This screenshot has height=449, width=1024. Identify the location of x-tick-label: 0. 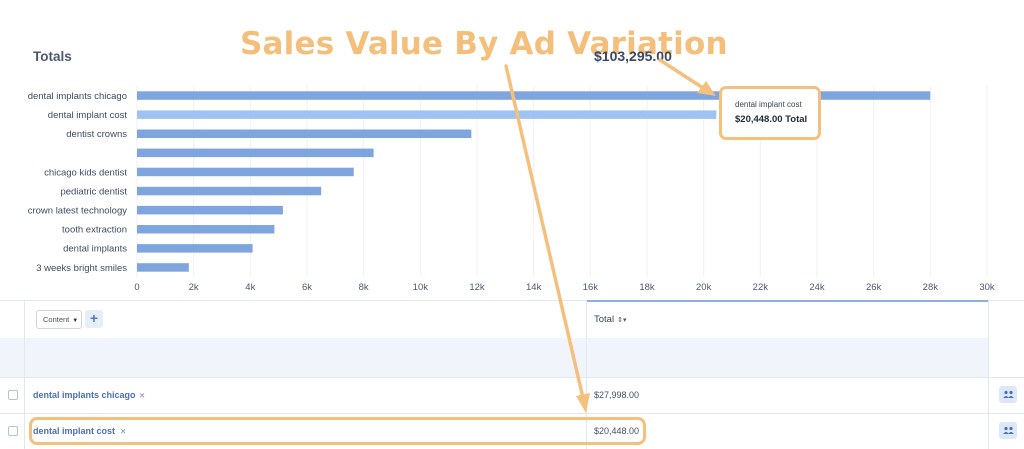
(136, 287).